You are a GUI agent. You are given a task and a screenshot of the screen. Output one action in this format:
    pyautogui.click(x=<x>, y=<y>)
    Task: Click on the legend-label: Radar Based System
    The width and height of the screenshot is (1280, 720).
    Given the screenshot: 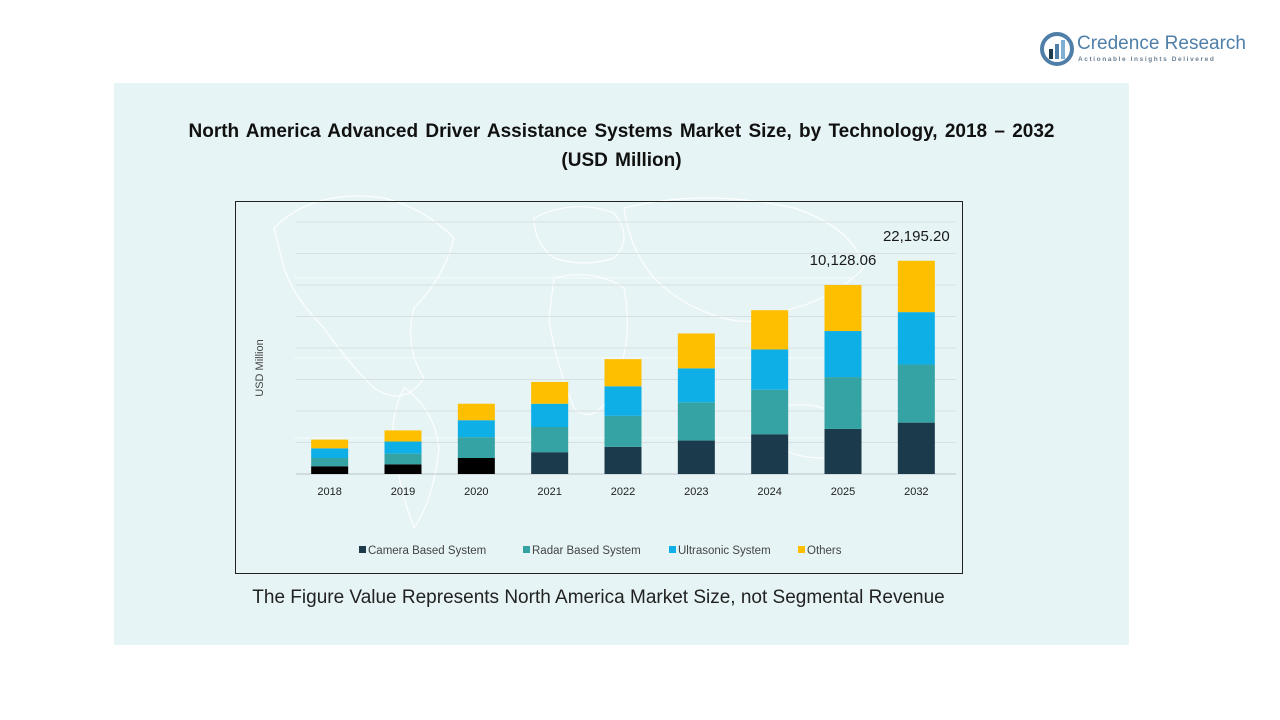 What is the action you would take?
    pyautogui.click(x=586, y=551)
    